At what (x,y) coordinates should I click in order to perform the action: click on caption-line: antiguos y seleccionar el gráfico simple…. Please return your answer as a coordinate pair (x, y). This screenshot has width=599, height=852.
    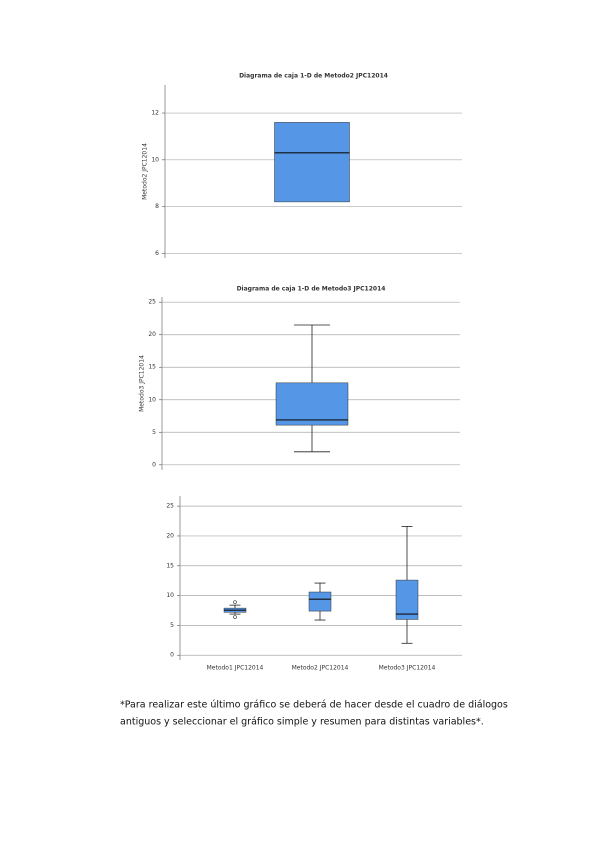
    Looking at the image, I should click on (302, 722).